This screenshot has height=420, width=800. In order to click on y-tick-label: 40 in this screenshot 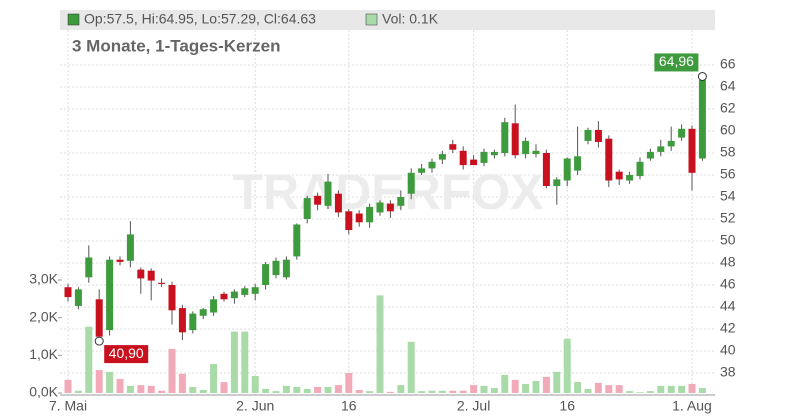, I will do `click(728, 350)`.